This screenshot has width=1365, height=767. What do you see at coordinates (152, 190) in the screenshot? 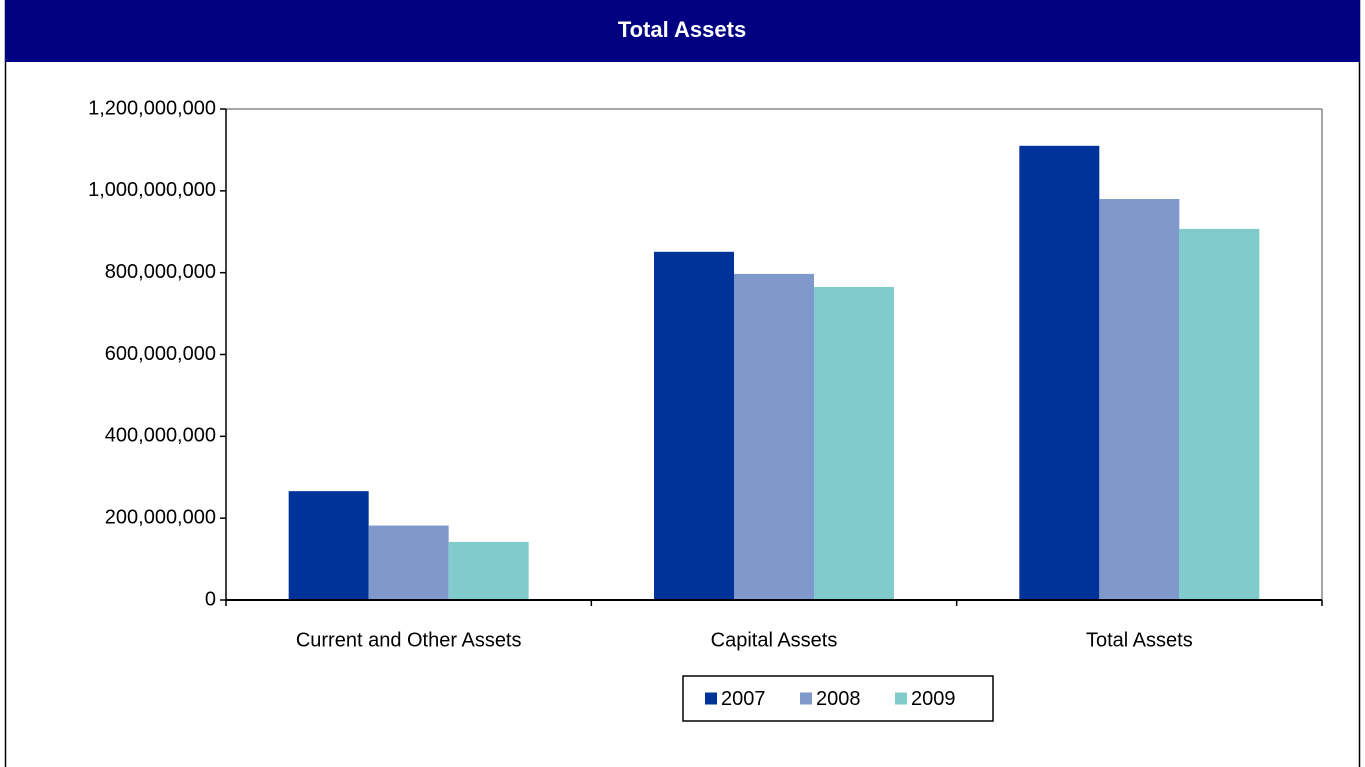
I see `y-tick-label: 1,000,000,000` at bounding box center [152, 190].